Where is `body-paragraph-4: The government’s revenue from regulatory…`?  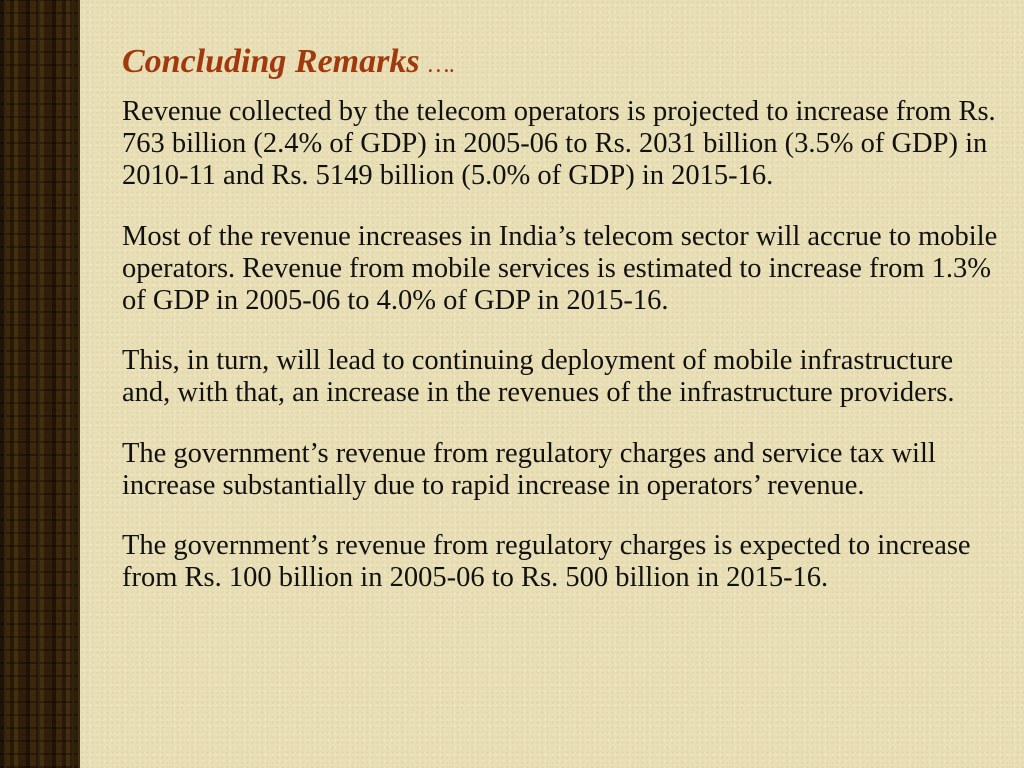
body-paragraph-4: The government’s revenue from regulatory… is located at coordinates (529, 469).